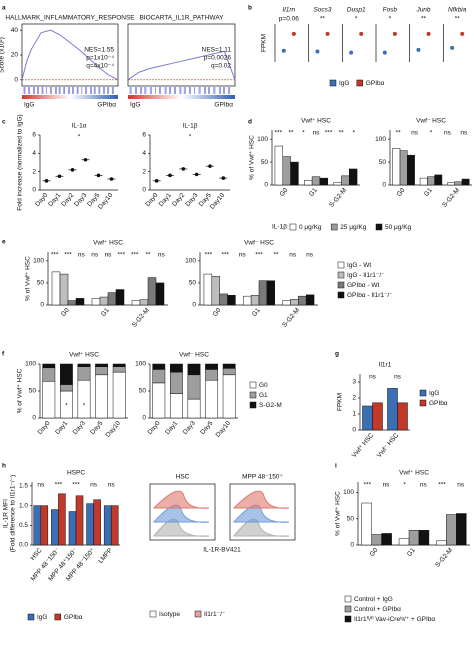 The width and height of the screenshot is (474, 653). Describe the element at coordinates (370, 295) in the screenshot. I see `legend-label: GPIbα - Il1r1⁻/⁻` at that location.